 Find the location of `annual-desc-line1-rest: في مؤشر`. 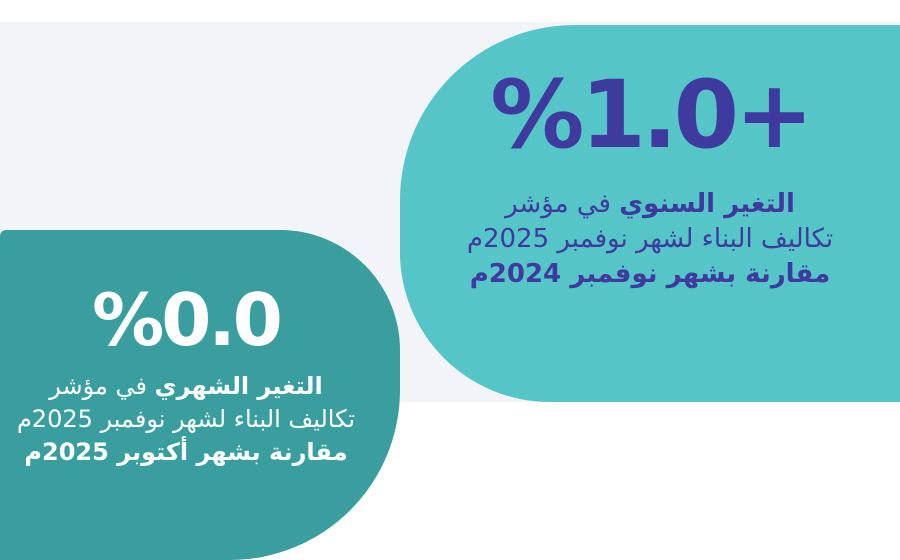

annual-desc-line1-rest: في مؤشر is located at coordinates (558, 204).